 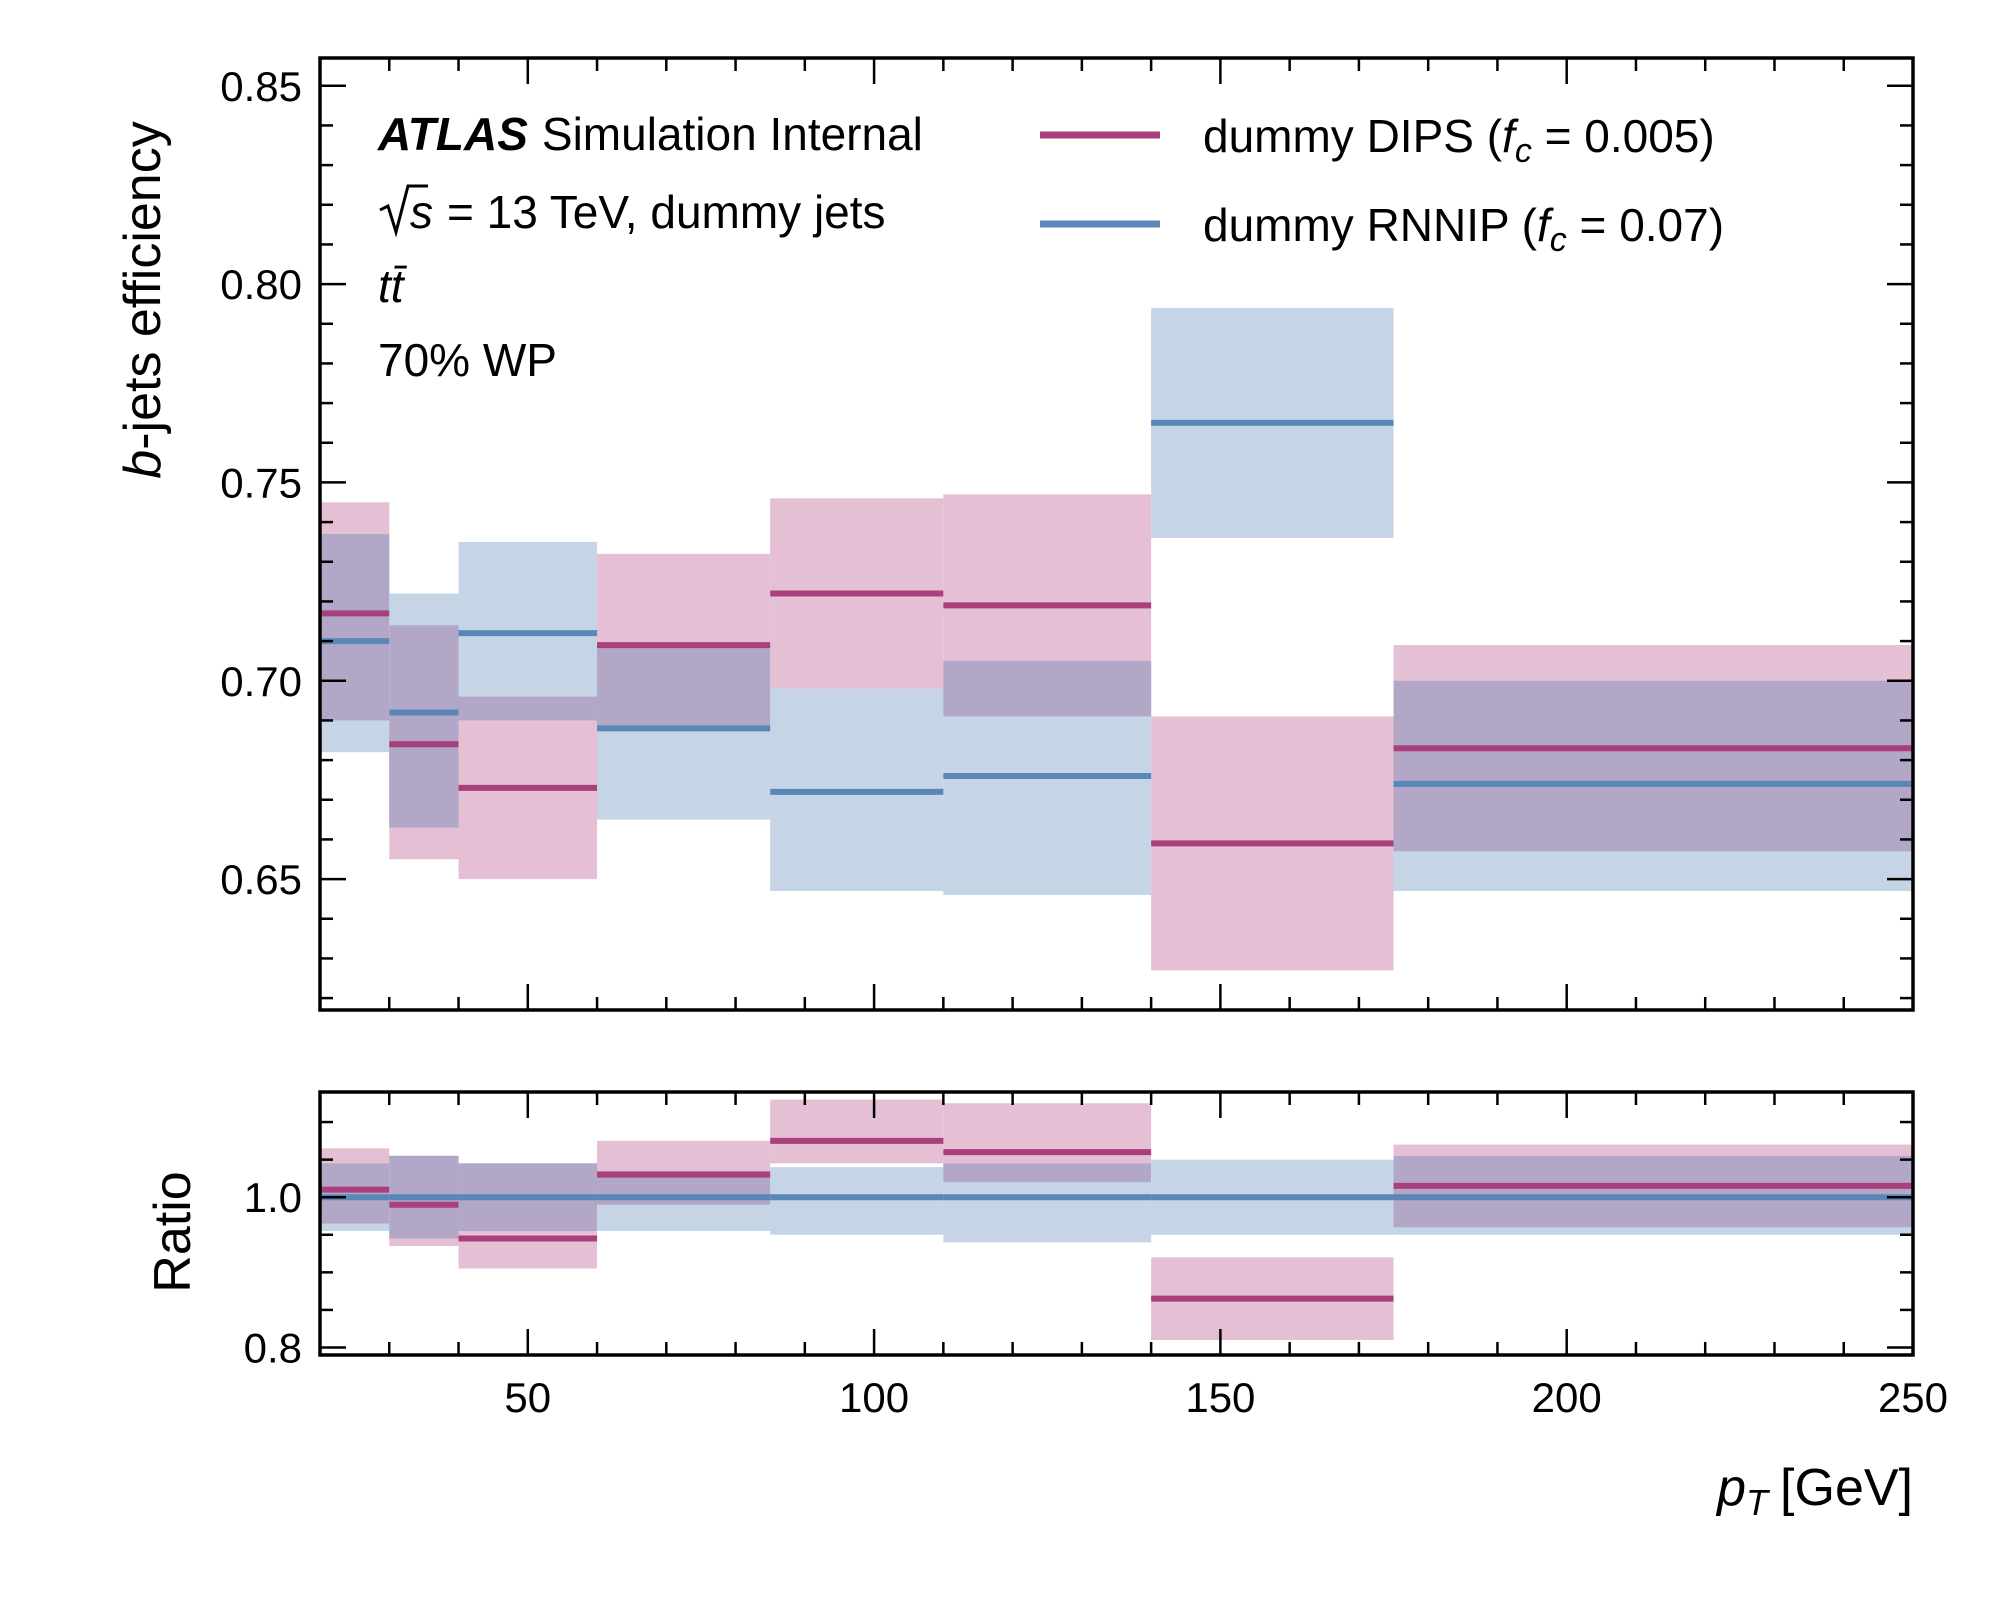 I want to click on ratio-panel: 0.8 1.0, so click(x=1079, y=1230).